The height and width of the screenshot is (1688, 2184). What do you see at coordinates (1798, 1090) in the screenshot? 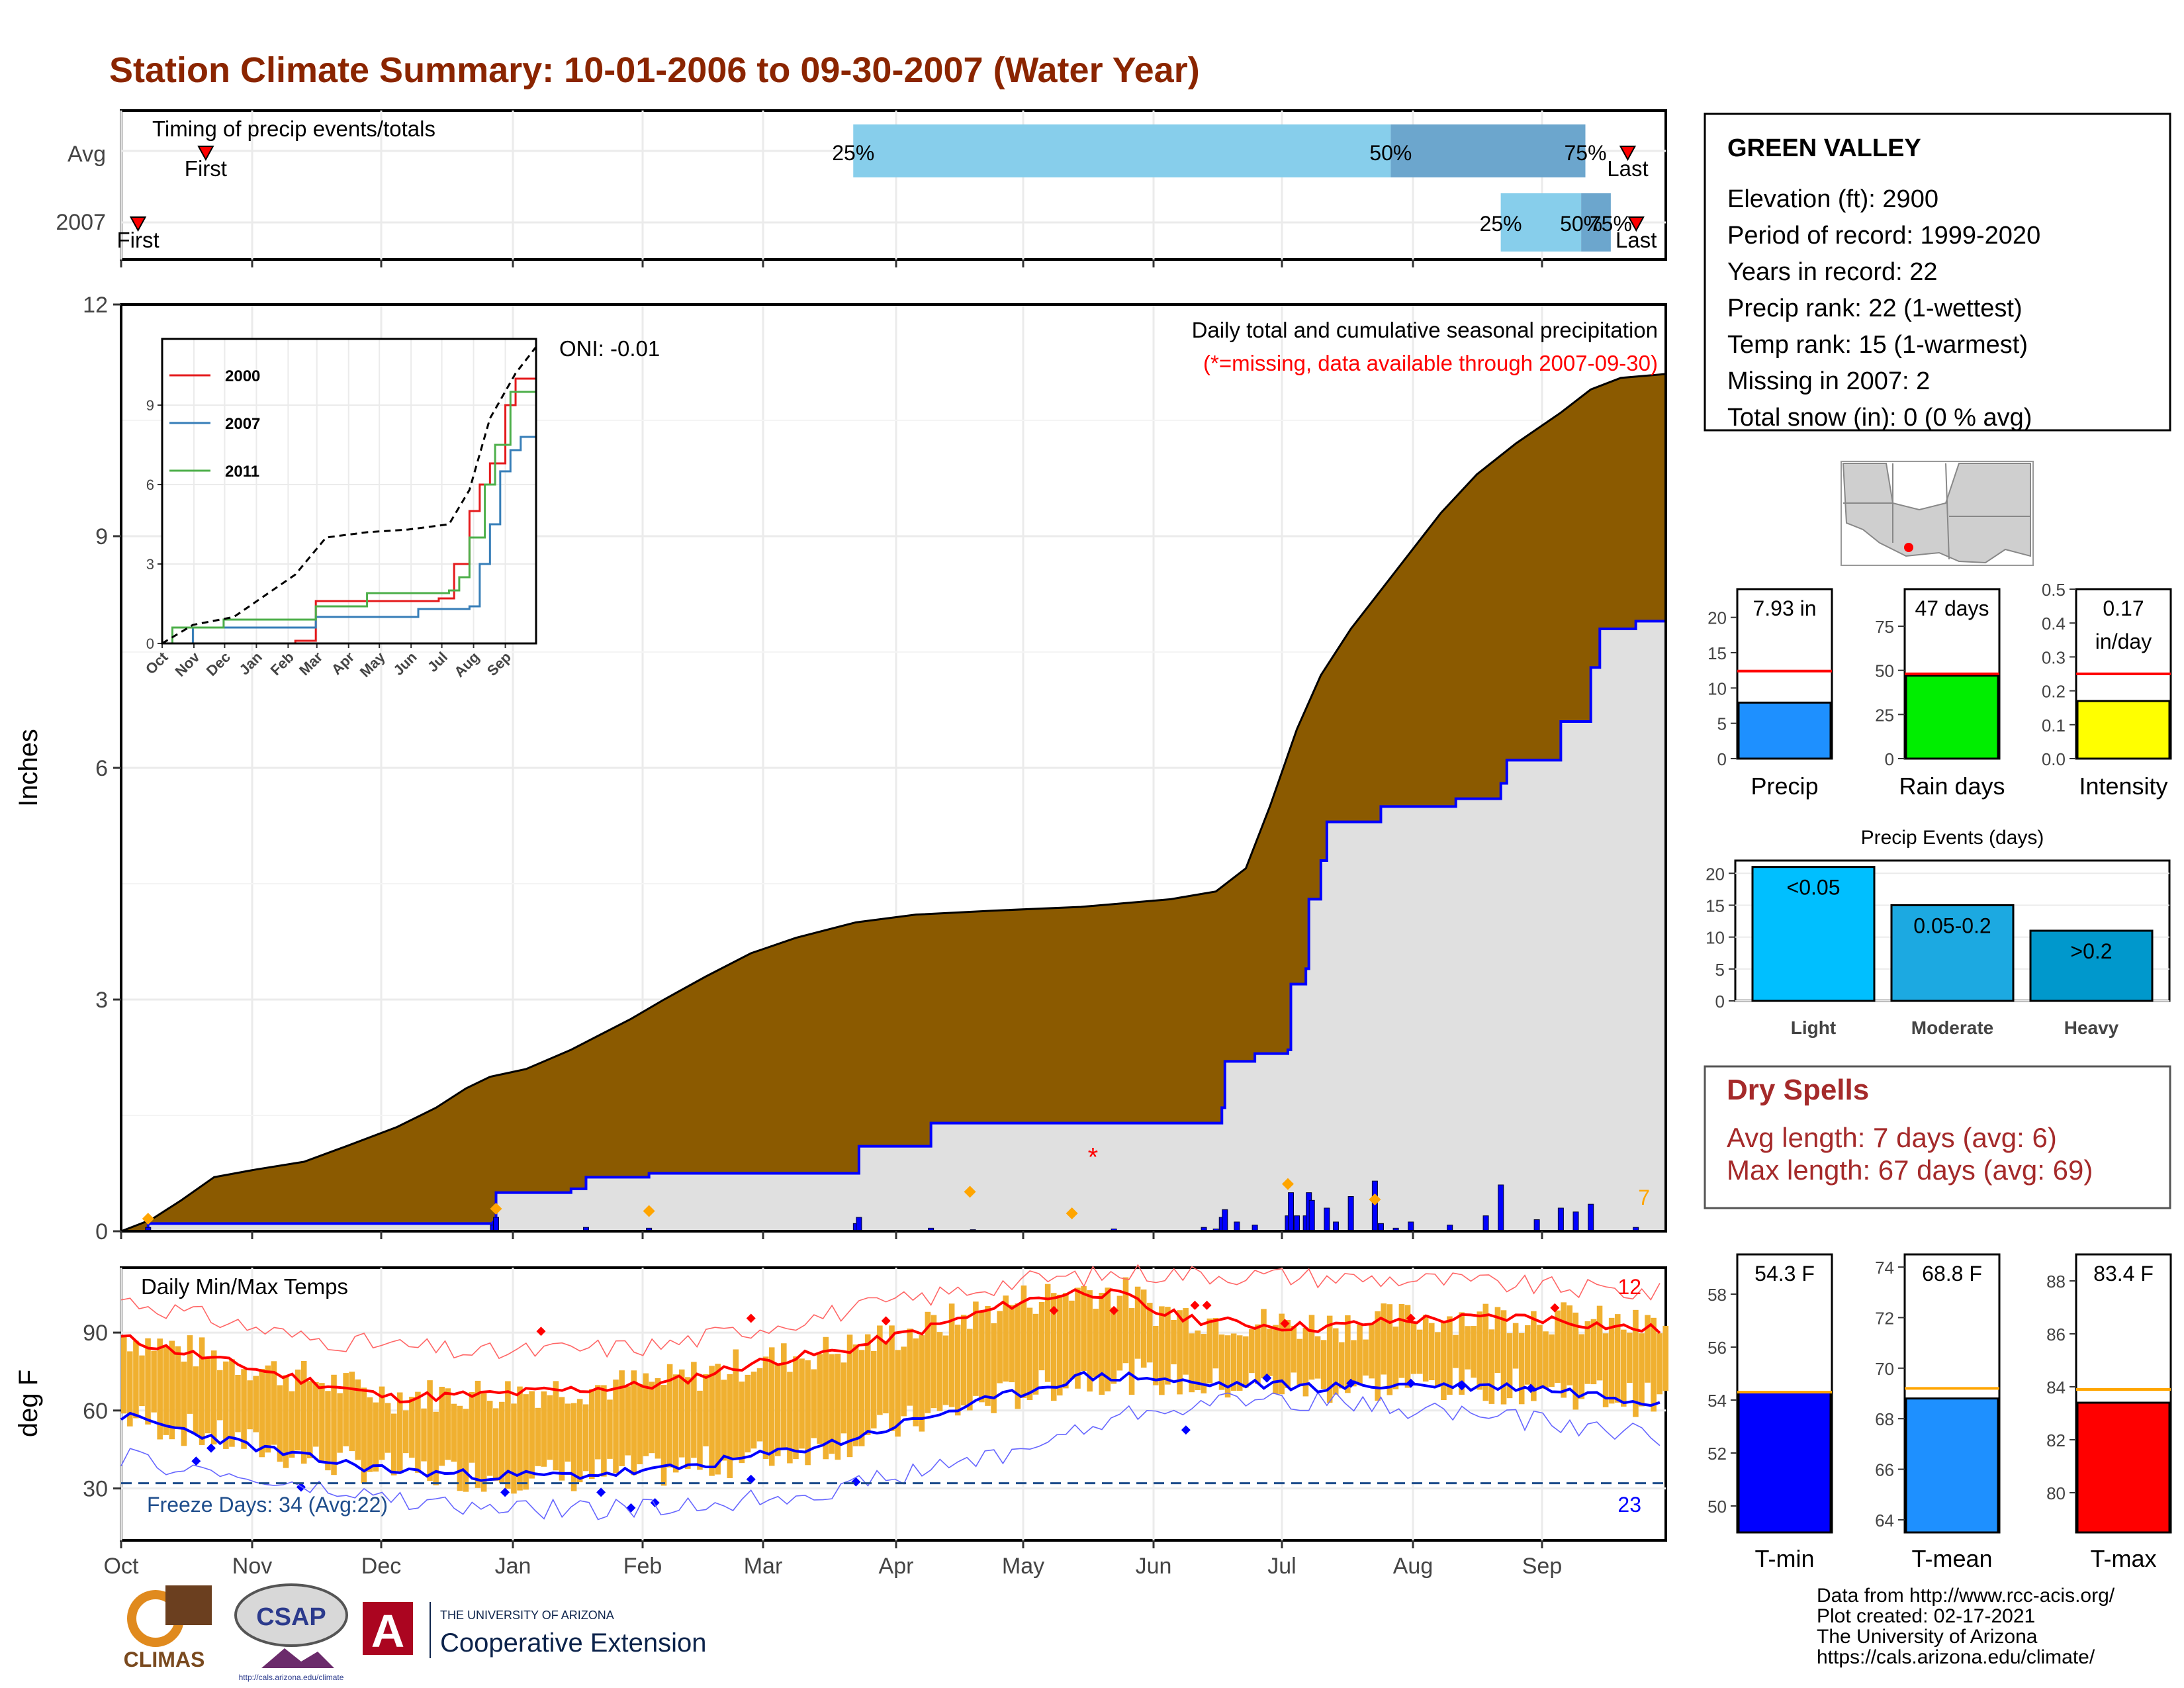
I see `dry-title: Dry Spells` at bounding box center [1798, 1090].